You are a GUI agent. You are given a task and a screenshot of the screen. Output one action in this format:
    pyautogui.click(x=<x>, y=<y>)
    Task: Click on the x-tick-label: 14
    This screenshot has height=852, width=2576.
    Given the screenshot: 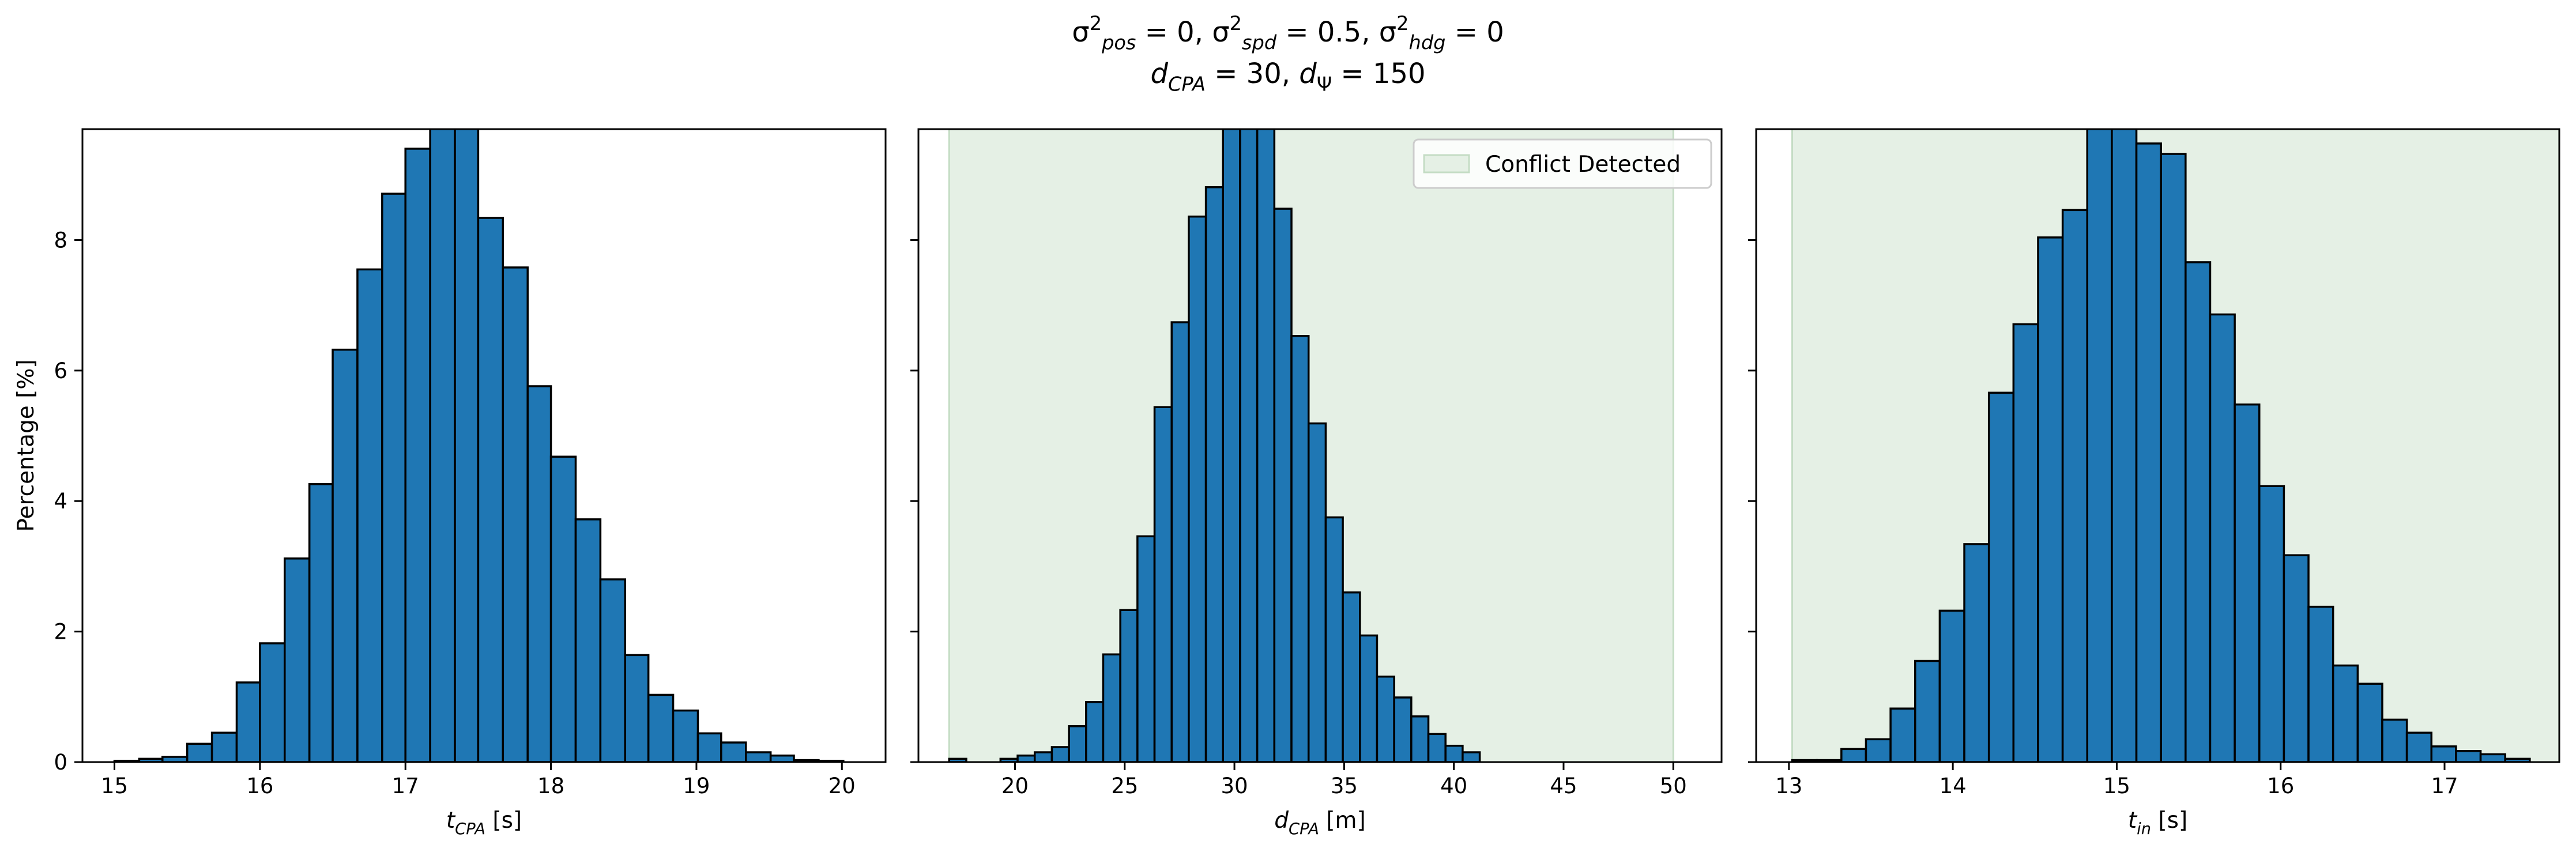 What is the action you would take?
    pyautogui.click(x=1953, y=786)
    